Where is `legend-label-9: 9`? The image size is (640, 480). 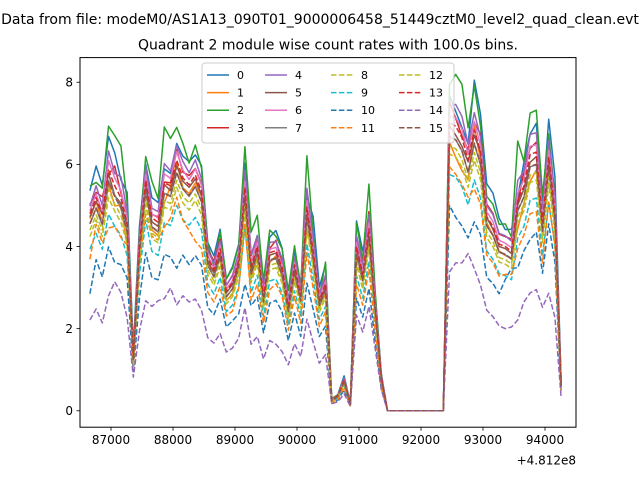
legend-label-9: 9 is located at coordinates (364, 93).